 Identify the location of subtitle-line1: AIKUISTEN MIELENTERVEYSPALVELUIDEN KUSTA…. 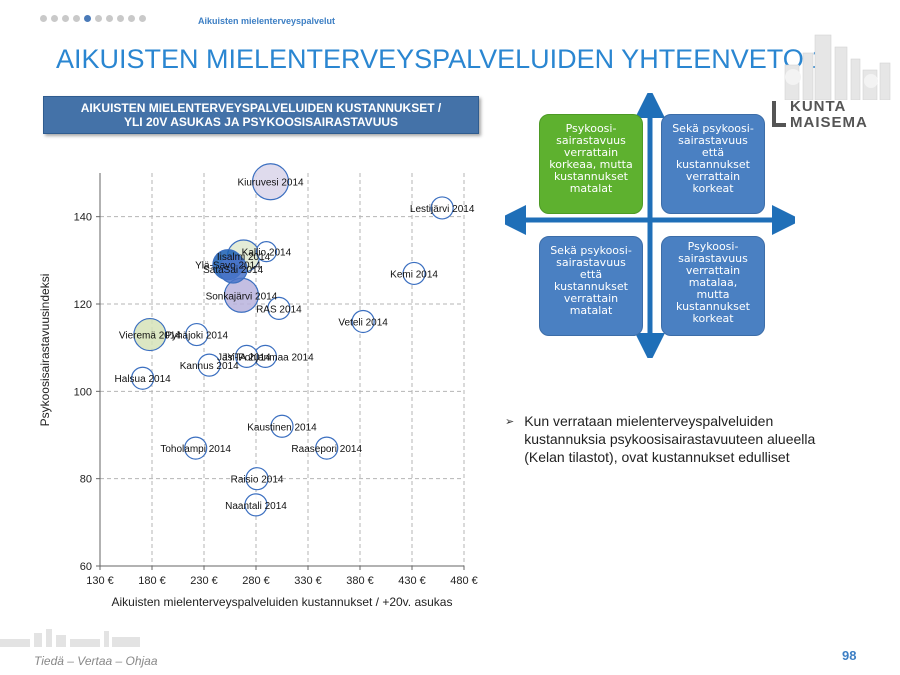
(261, 108).